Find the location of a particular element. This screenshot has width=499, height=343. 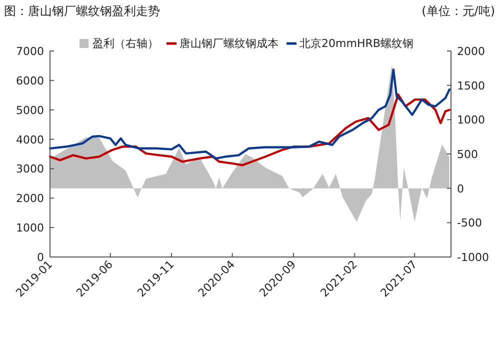

y2-tick-label: 0 is located at coordinates (460, 189).